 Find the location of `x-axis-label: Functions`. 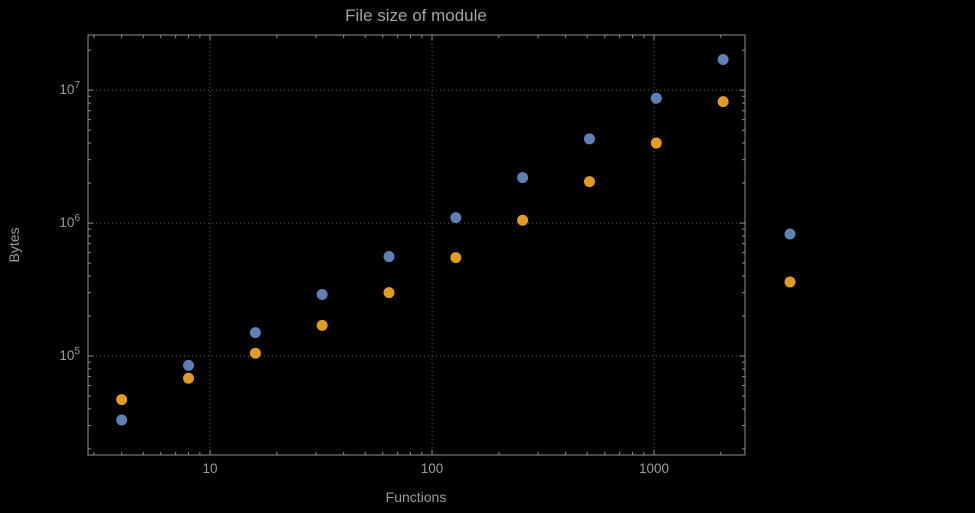

x-axis-label: Functions is located at coordinates (416, 497).